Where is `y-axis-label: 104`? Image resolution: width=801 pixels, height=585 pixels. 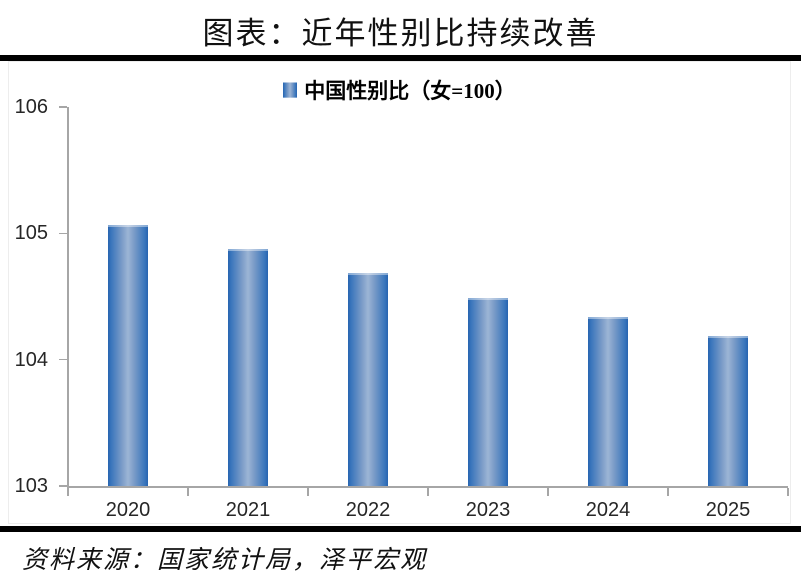
y-axis-label: 104 is located at coordinates (31, 359).